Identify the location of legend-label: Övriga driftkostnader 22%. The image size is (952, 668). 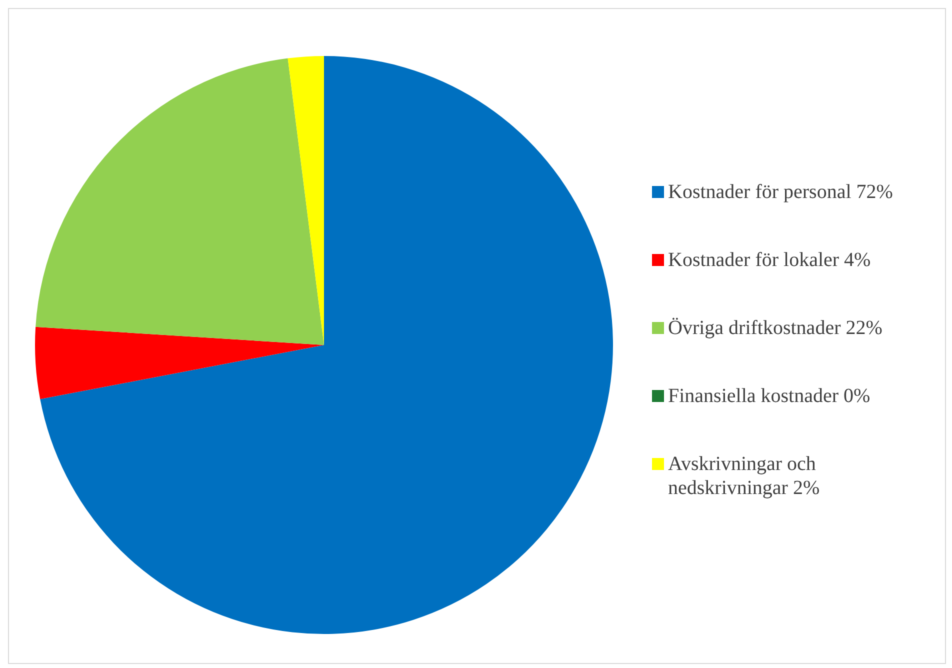
(776, 328).